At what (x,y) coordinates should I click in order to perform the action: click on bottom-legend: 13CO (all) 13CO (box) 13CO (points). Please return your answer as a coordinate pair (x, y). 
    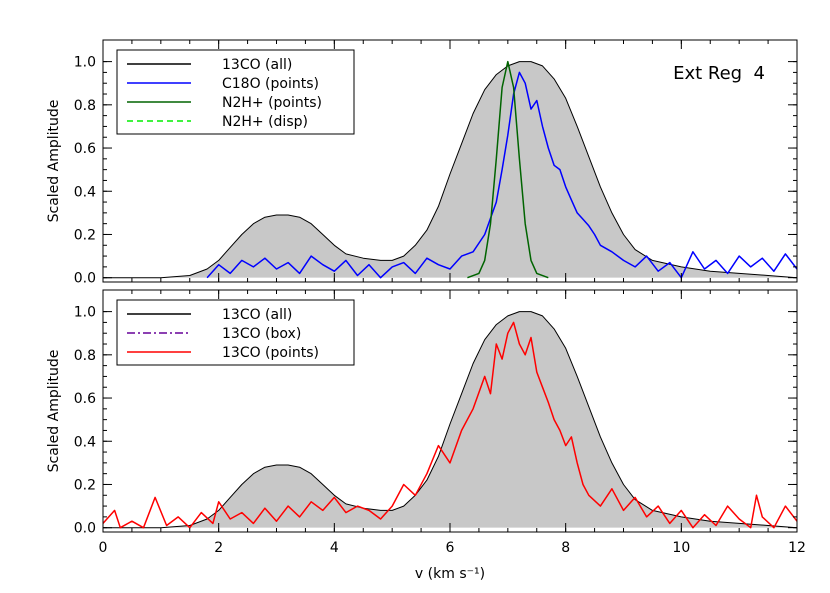
    Looking at the image, I should click on (235, 332).